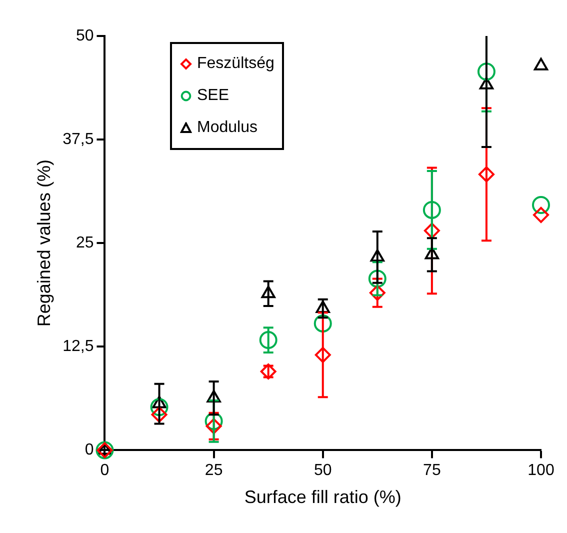  Describe the element at coordinates (323, 471) in the screenshot. I see `x-tick-label: 50` at that location.